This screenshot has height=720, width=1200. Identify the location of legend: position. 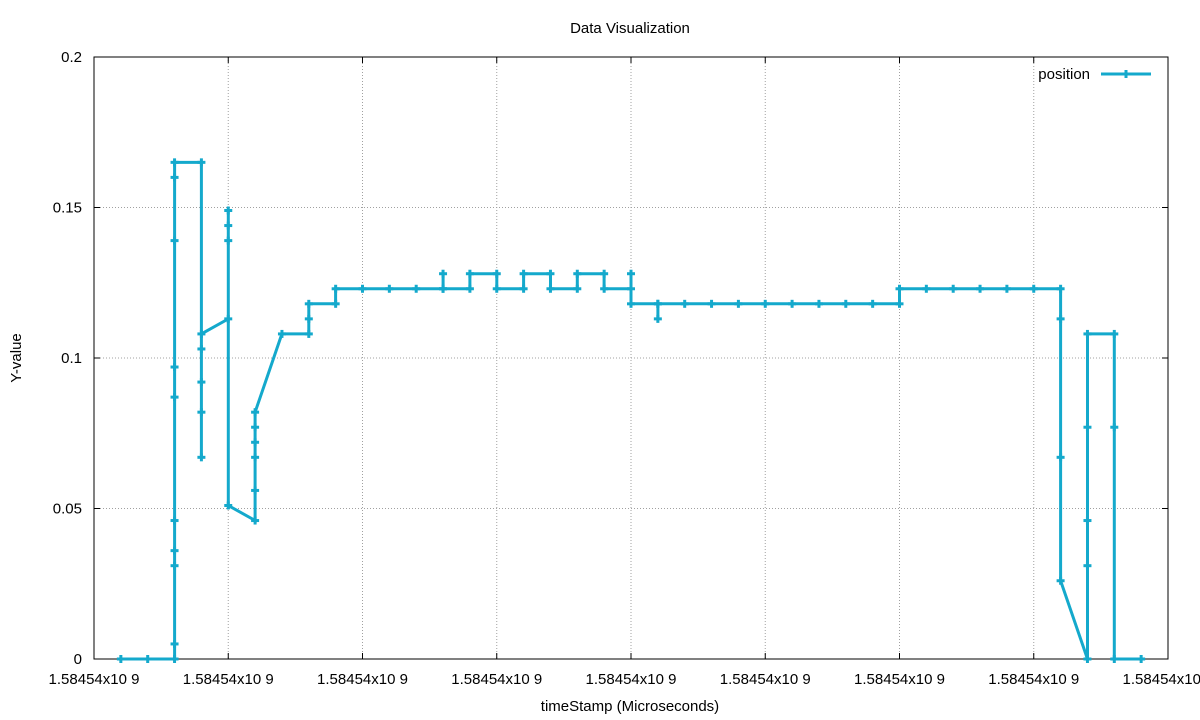
(1094, 74).